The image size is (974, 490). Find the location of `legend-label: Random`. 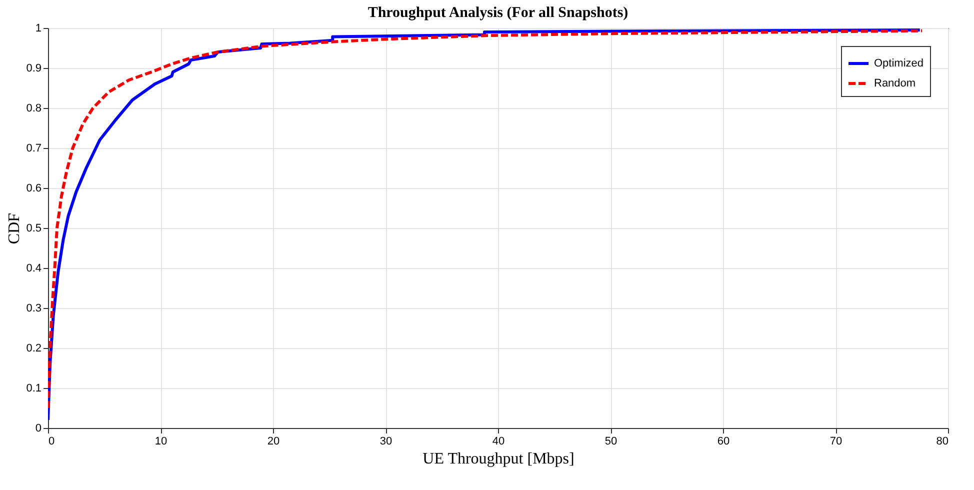

legend-label: Random is located at coordinates (895, 84).